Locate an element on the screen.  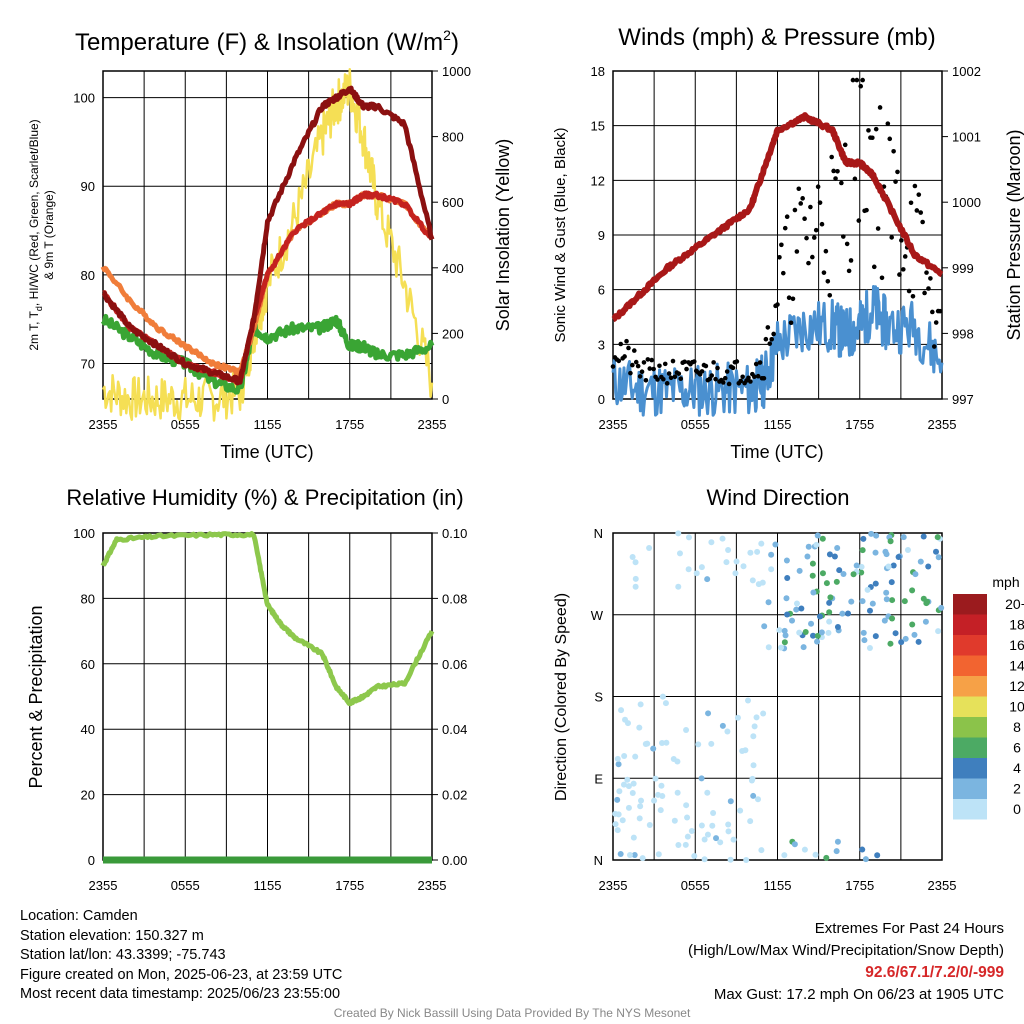
temp-y2-tick-label: 400 is located at coordinates (453, 268).